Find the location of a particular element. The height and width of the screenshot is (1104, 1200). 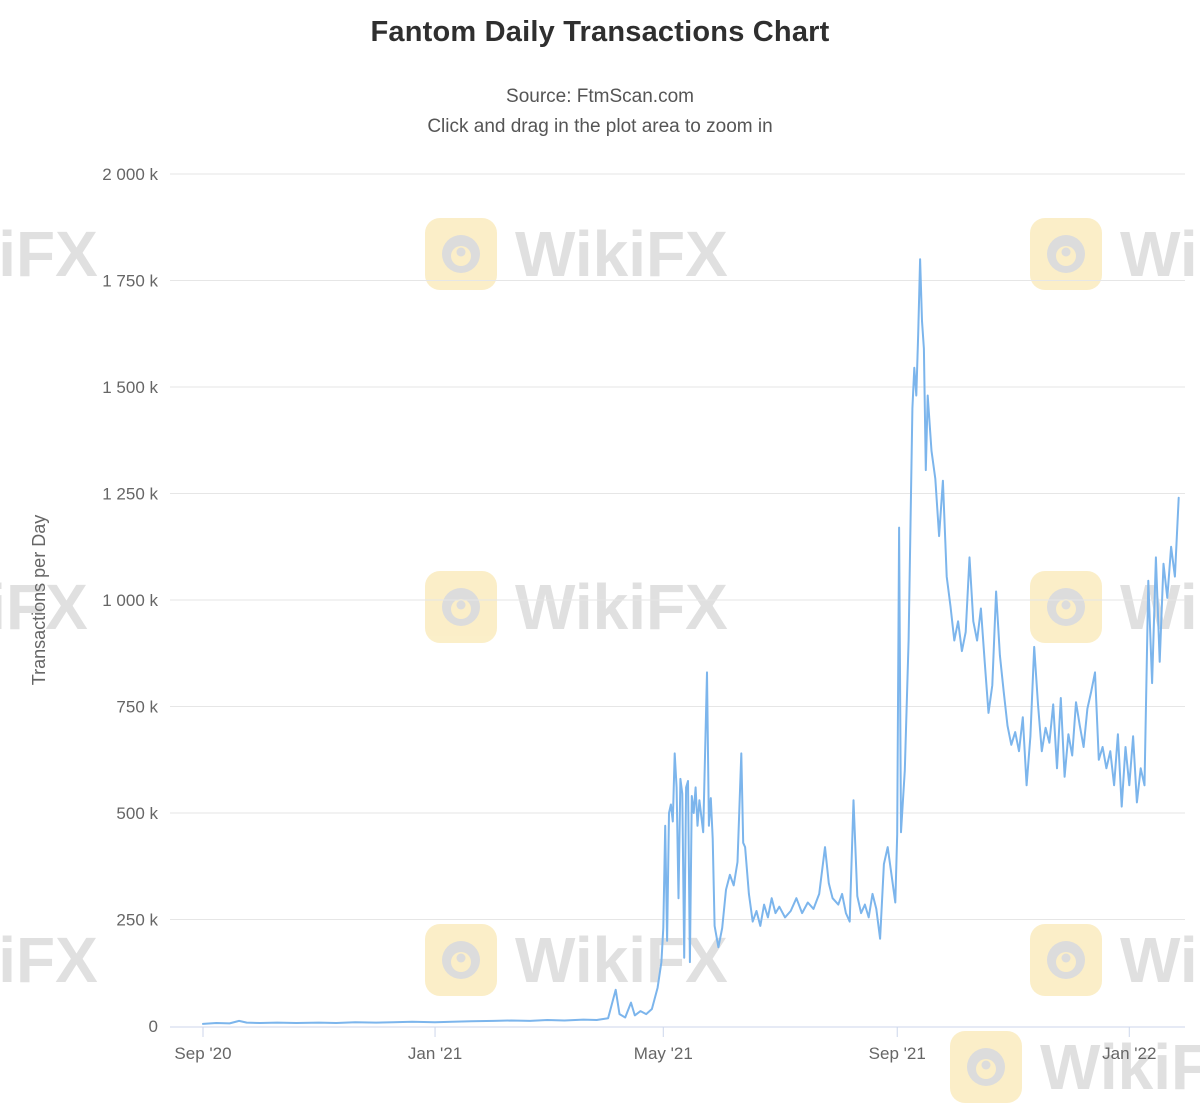

y-tick-label: 0 is located at coordinates (153, 1026).